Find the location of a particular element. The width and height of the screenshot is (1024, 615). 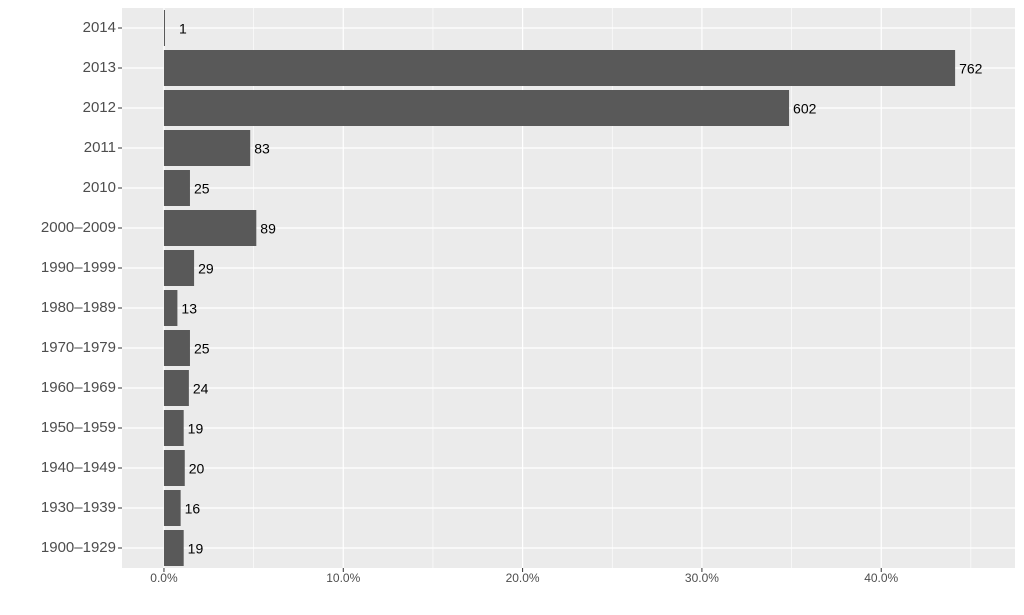

x-tick-label: 40.0% is located at coordinates (881, 578).